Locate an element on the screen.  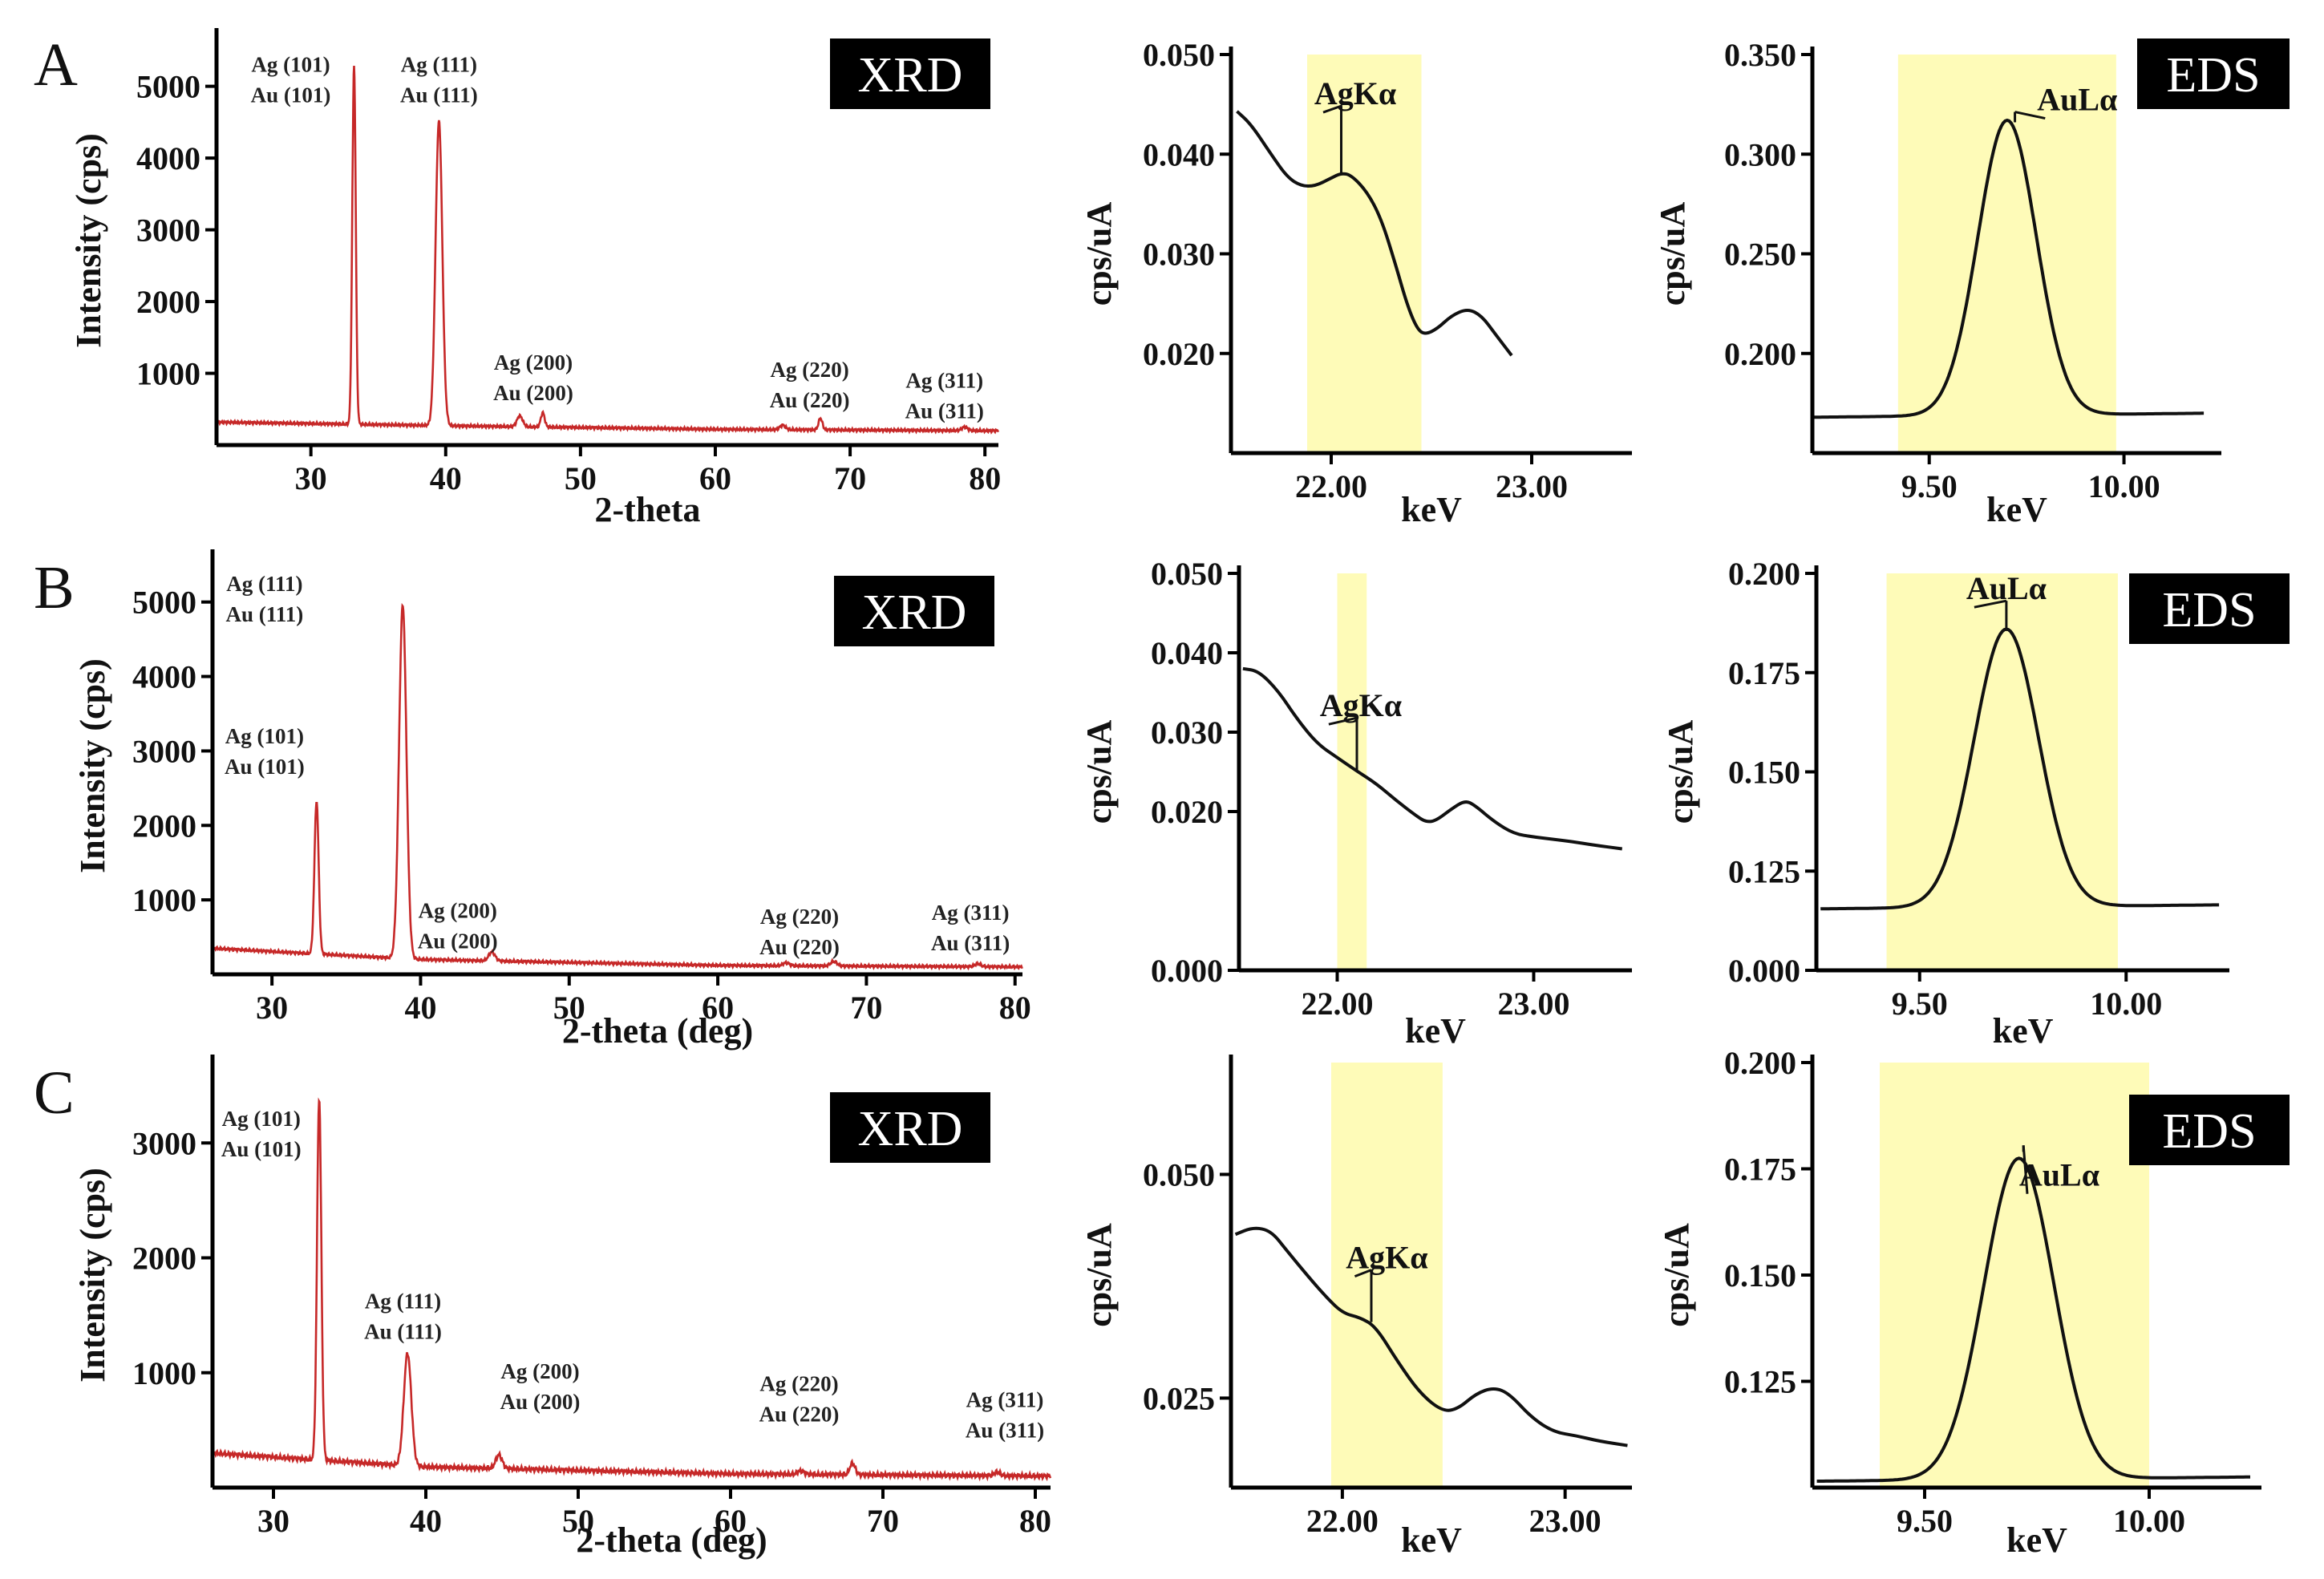
x-tick-label: 22.00 is located at coordinates (1342, 1521).